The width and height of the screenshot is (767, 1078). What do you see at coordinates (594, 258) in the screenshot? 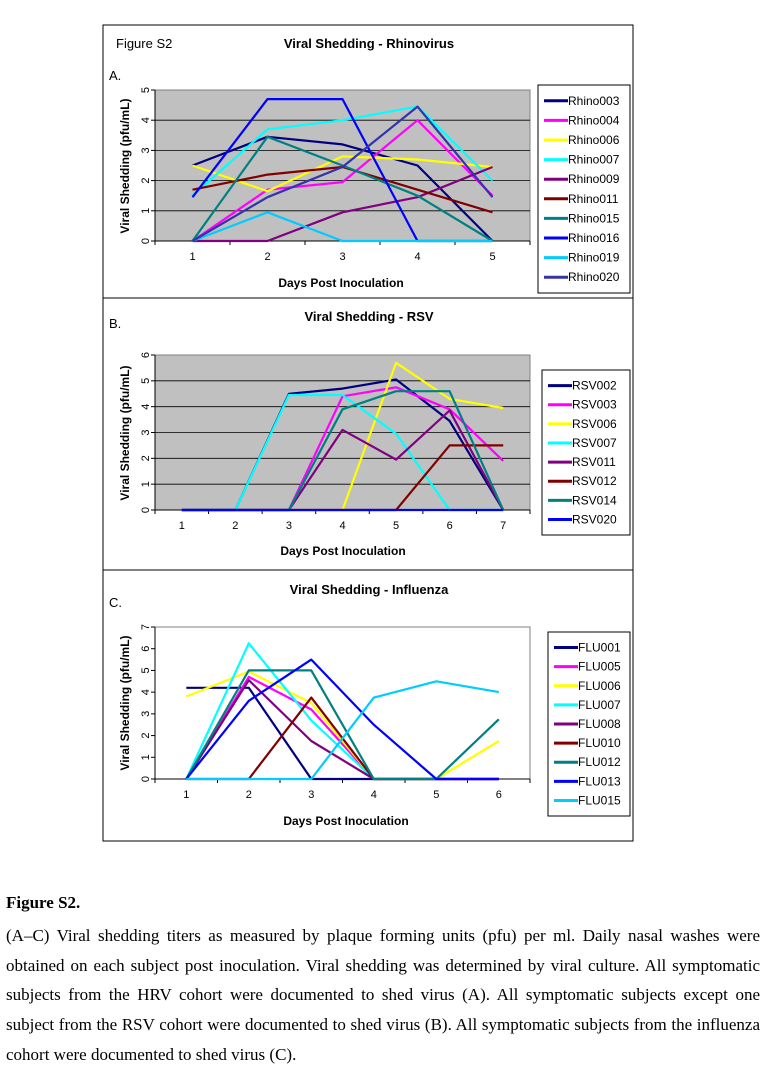
I see `legend-entry: Rhino019` at bounding box center [594, 258].